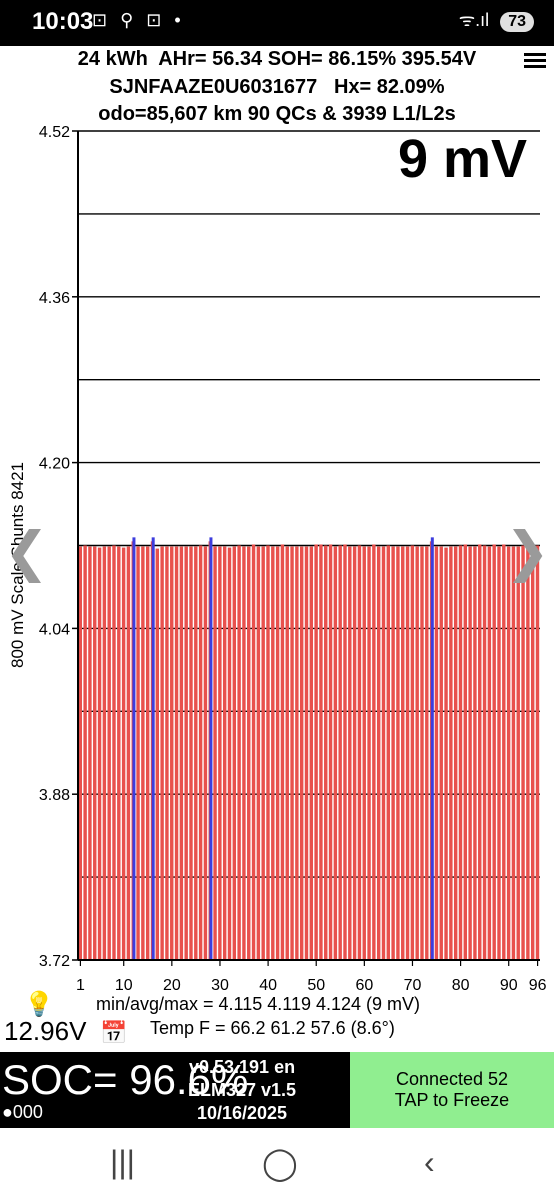 This screenshot has width=554, height=1200. What do you see at coordinates (172, 985) in the screenshot?
I see `x-tick-label: 20` at bounding box center [172, 985].